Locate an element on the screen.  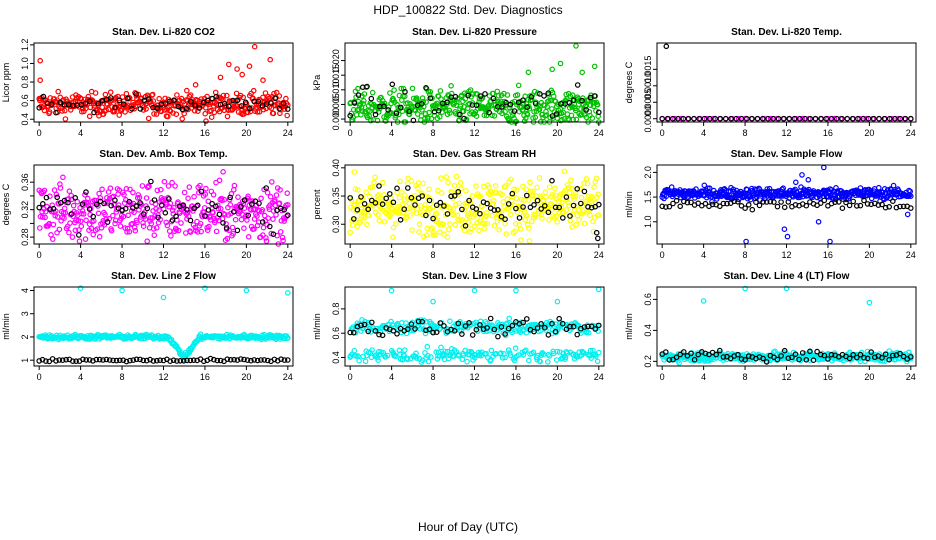
x-tick-label: 24 is located at coordinates (599, 377).